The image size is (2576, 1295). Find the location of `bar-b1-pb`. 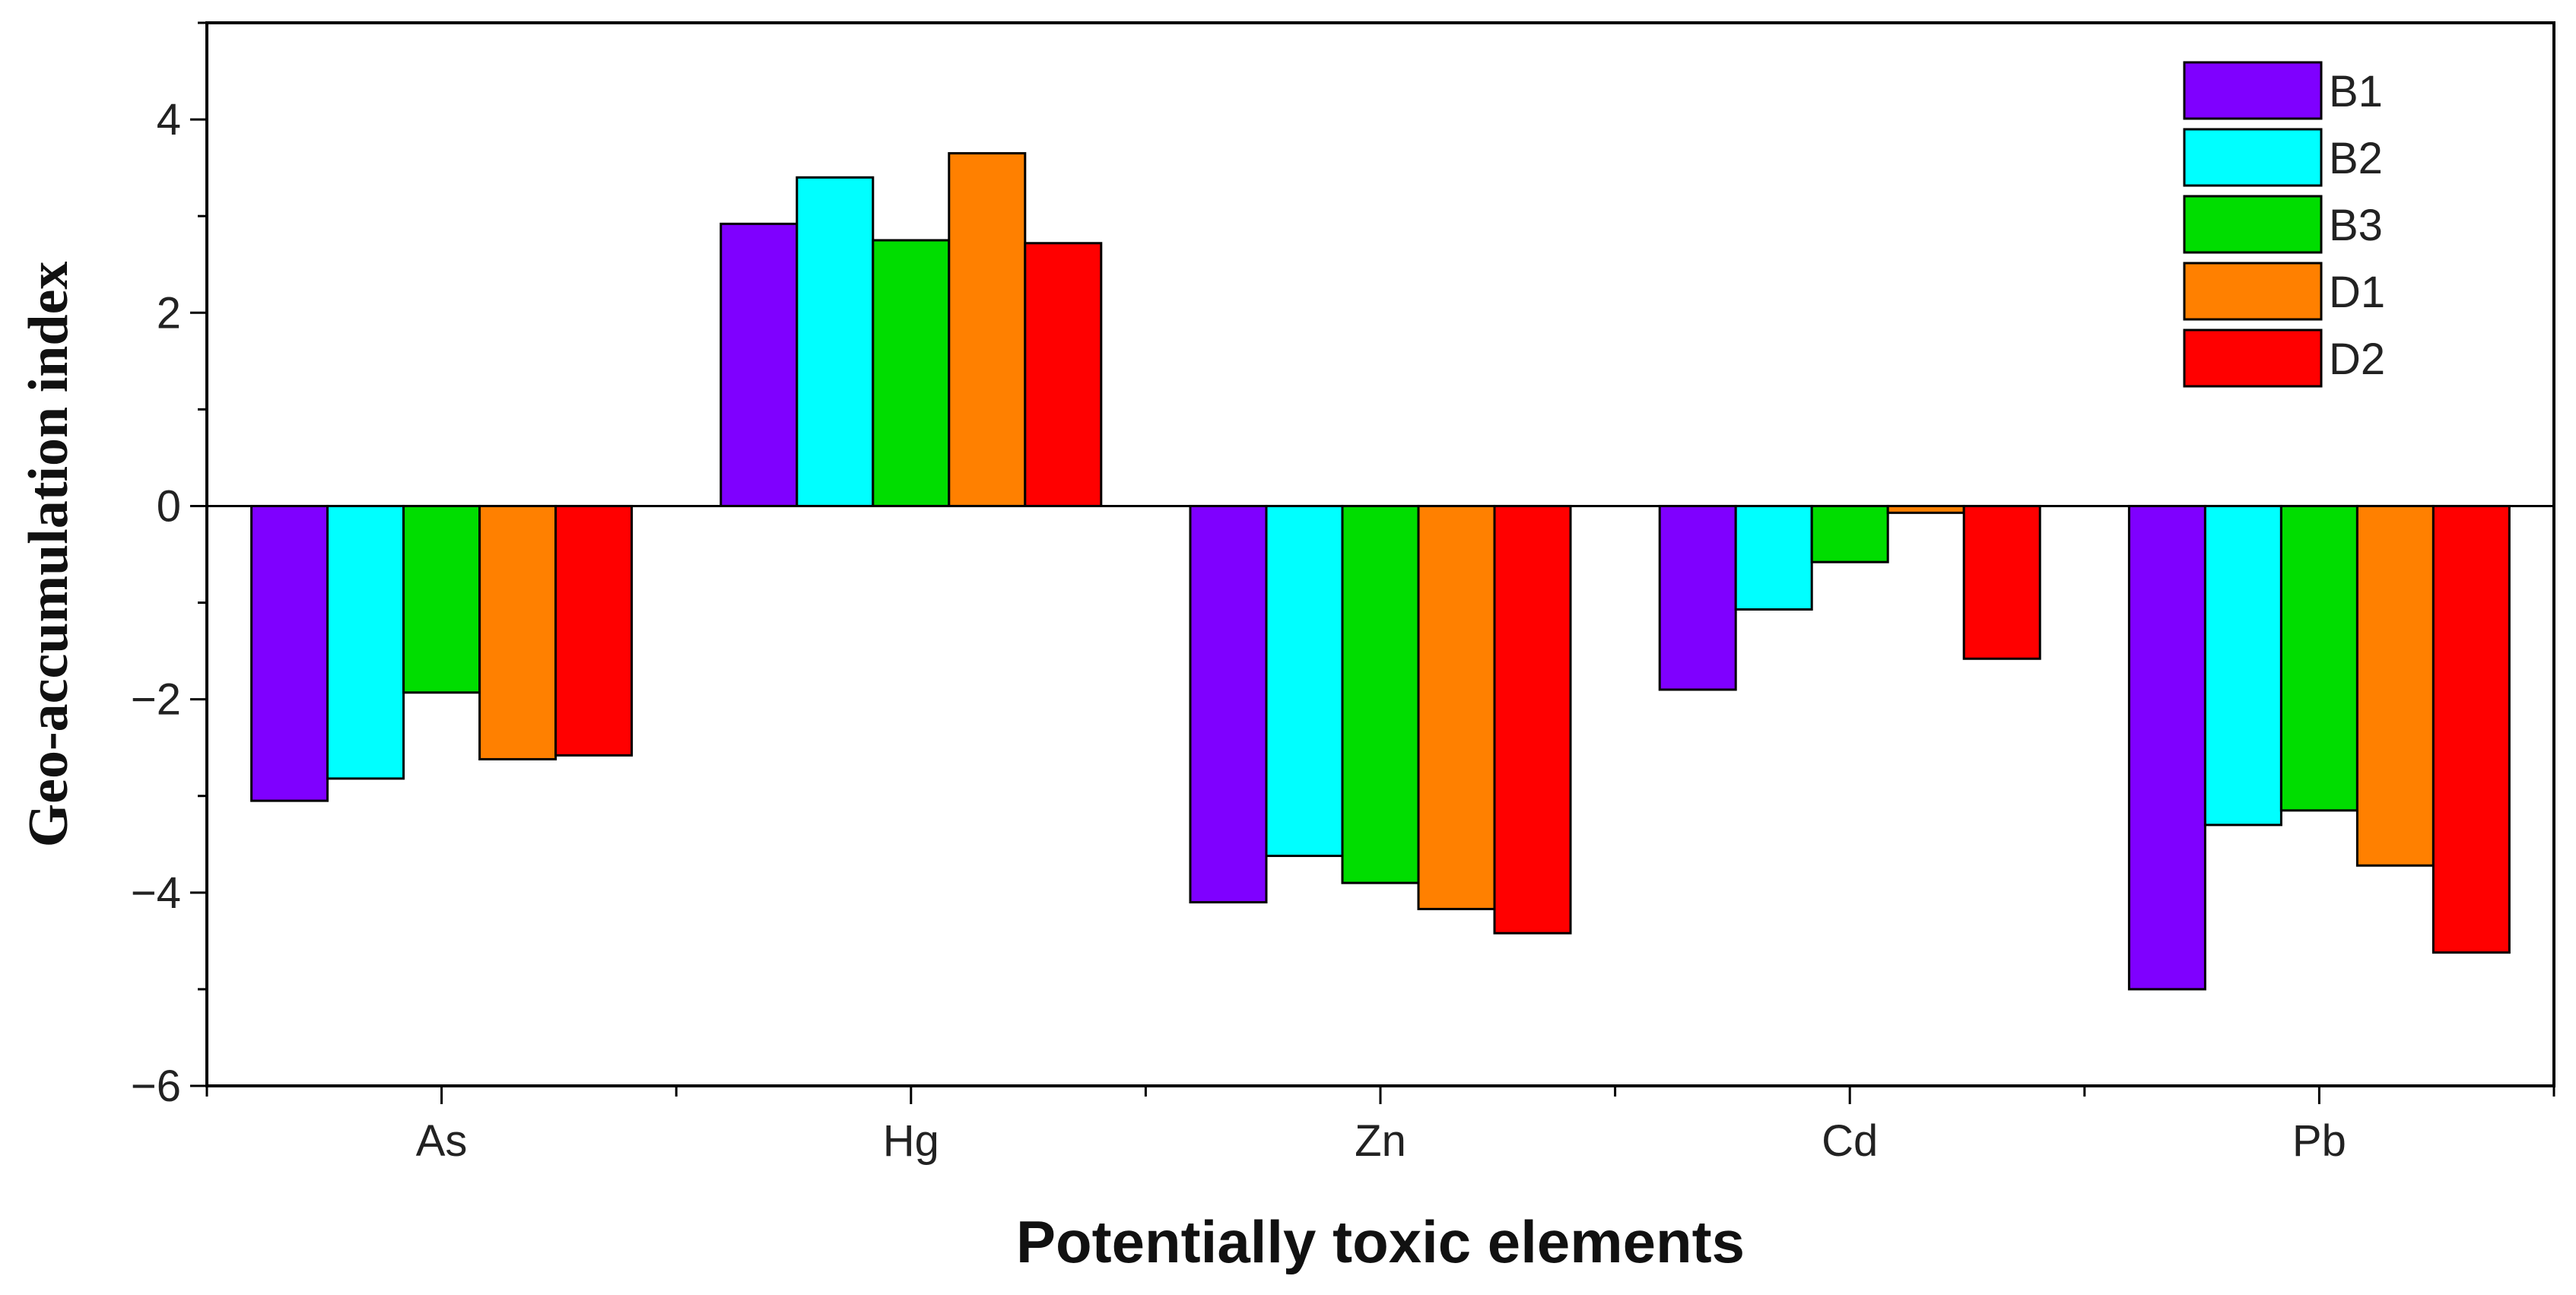

bar-b1-pb is located at coordinates (2166, 748).